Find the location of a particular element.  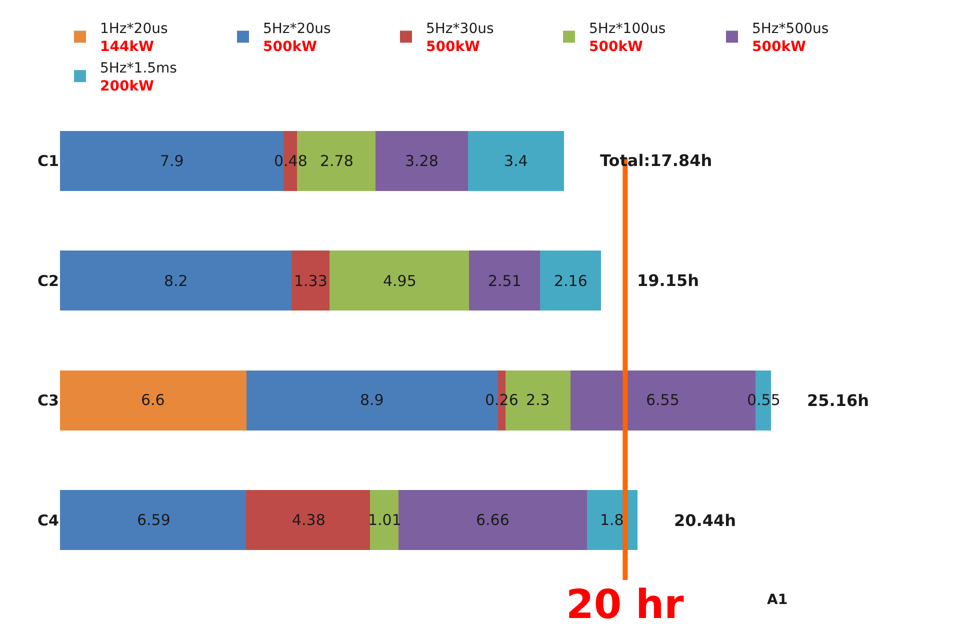

legend-label: 5Hz*20us 500kW is located at coordinates (297, 38).